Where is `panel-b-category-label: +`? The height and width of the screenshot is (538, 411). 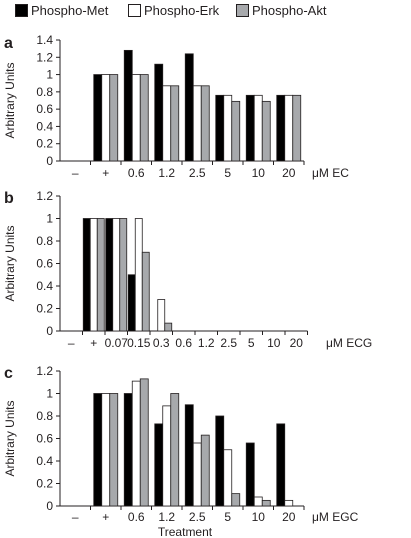 panel-b-category-label: + is located at coordinates (93, 343).